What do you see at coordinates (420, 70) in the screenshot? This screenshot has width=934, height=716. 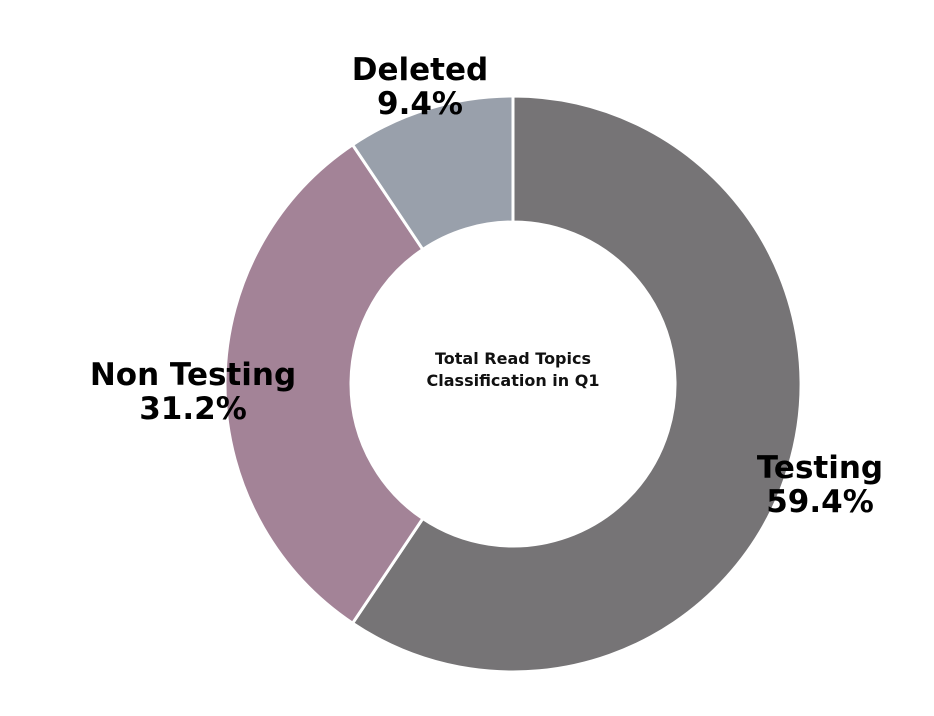 I see `slice-label-deleted: Deleted` at bounding box center [420, 70].